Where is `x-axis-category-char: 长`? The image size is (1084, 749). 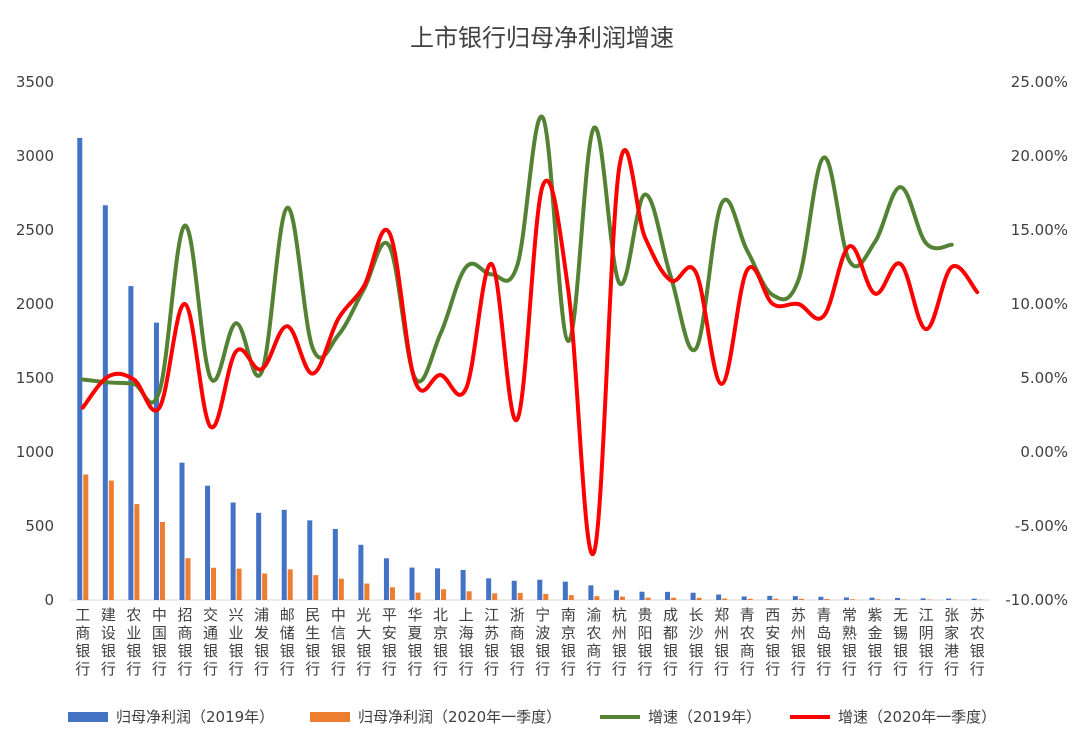 x-axis-category-char: 长 is located at coordinates (696, 615).